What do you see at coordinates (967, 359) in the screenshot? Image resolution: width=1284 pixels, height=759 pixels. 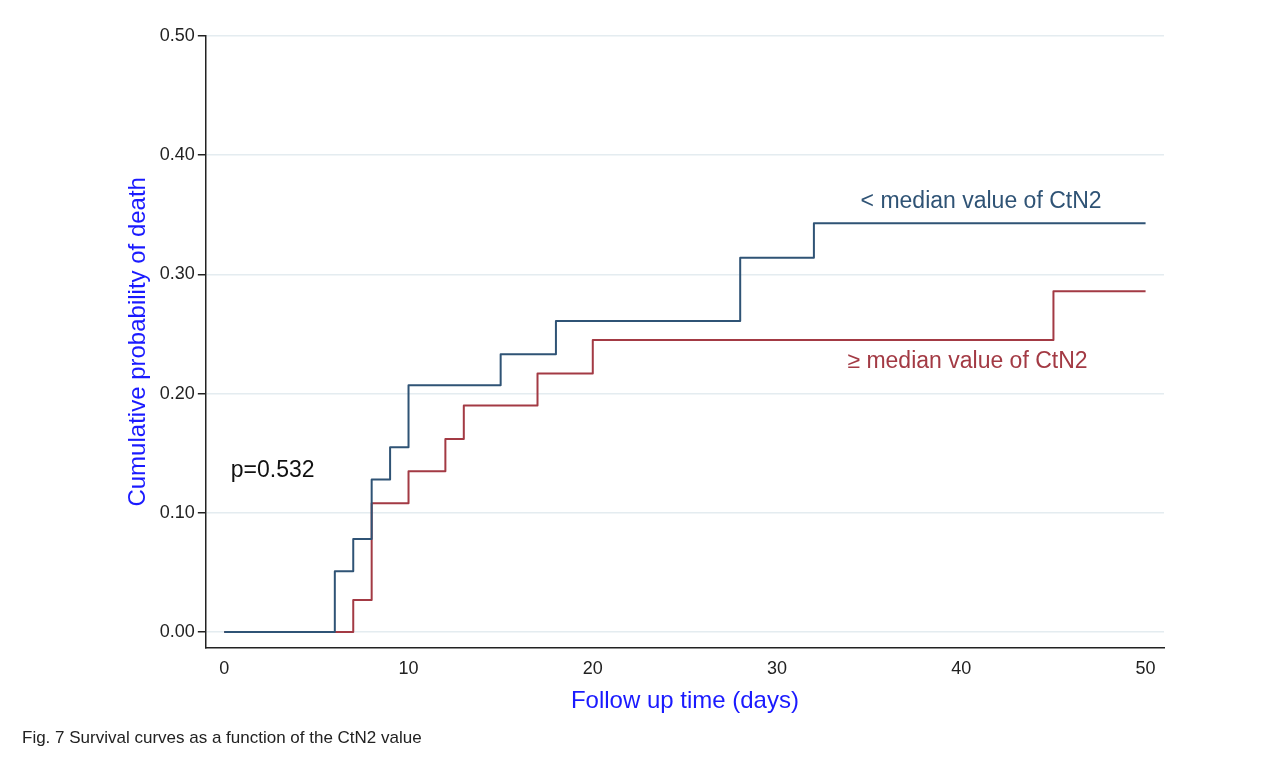 I see `series-label: ≥ median value of CtN2` at bounding box center [967, 359].